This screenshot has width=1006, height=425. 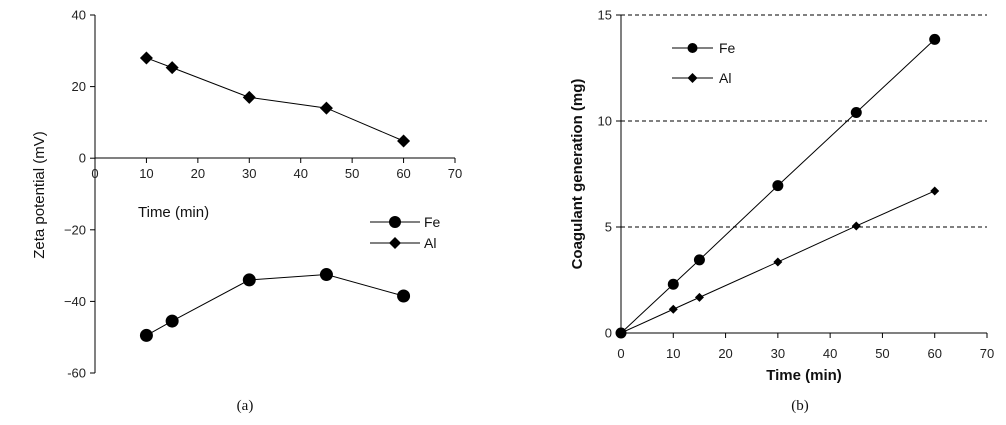 What do you see at coordinates (577, 174) in the screenshot?
I see `y-axis-label: Coagulant generation (mg)` at bounding box center [577, 174].